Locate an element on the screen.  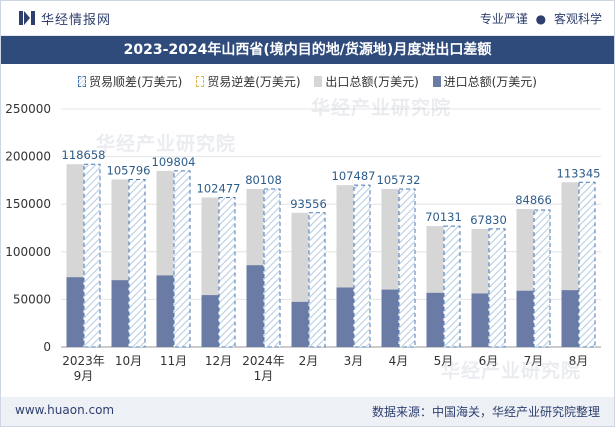
logo-text: 华经情报网 is located at coordinates (76, 20).